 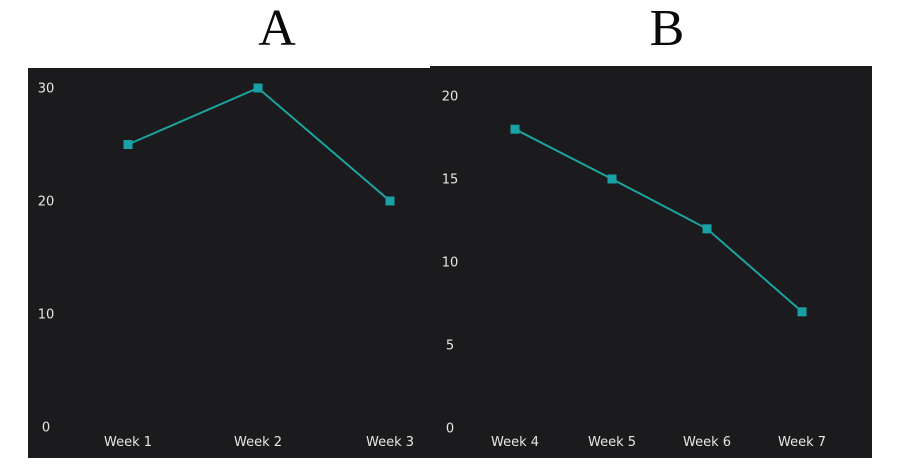 What do you see at coordinates (450, 180) in the screenshot?
I see `y-tick-label: 15` at bounding box center [450, 180].